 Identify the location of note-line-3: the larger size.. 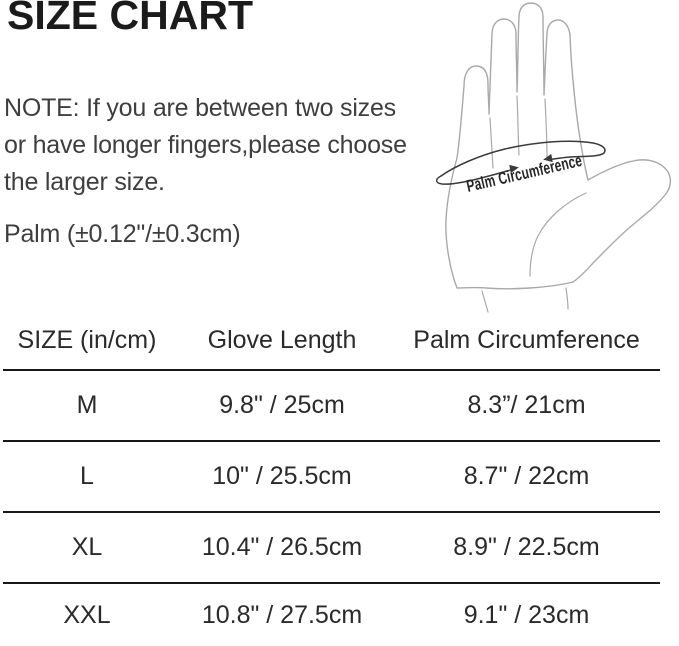
(84, 182).